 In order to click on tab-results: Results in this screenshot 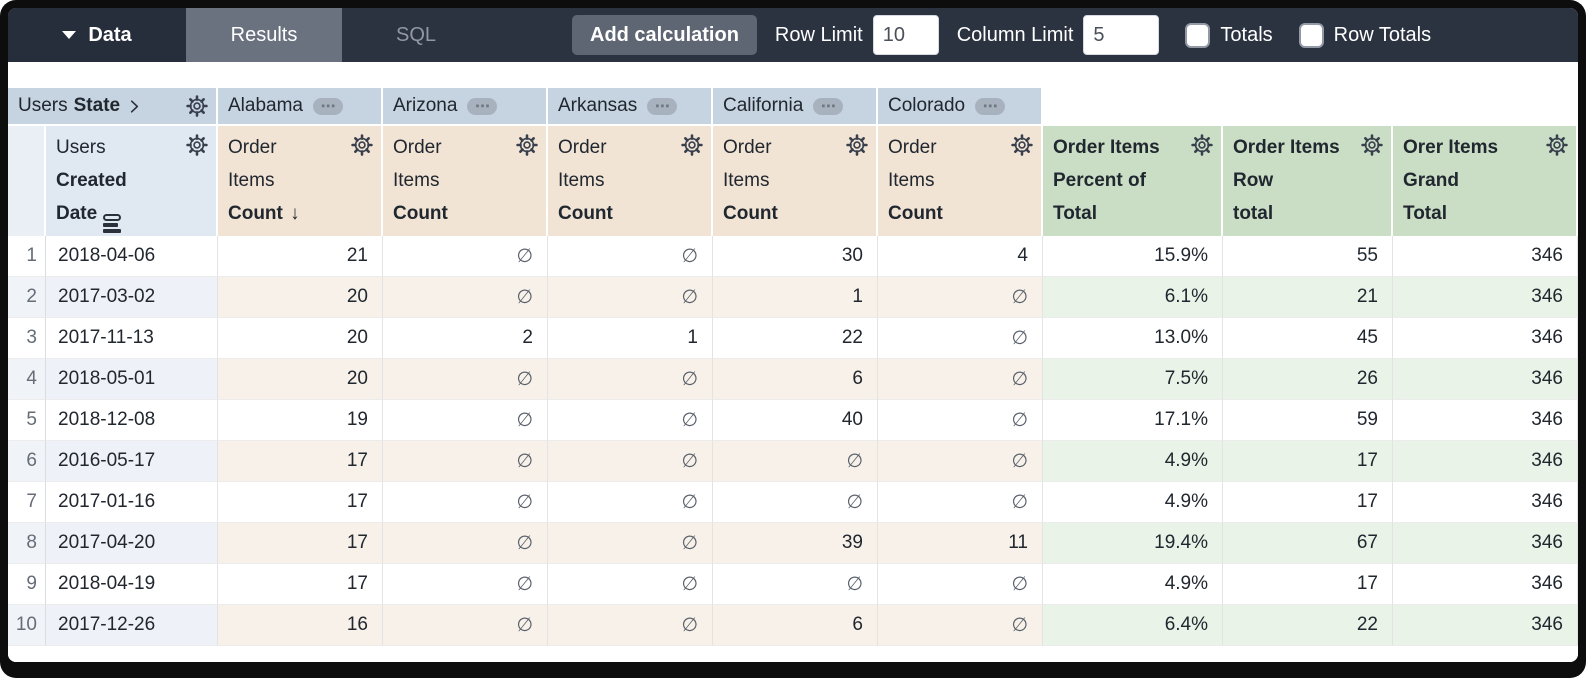, I will do `click(264, 35)`.